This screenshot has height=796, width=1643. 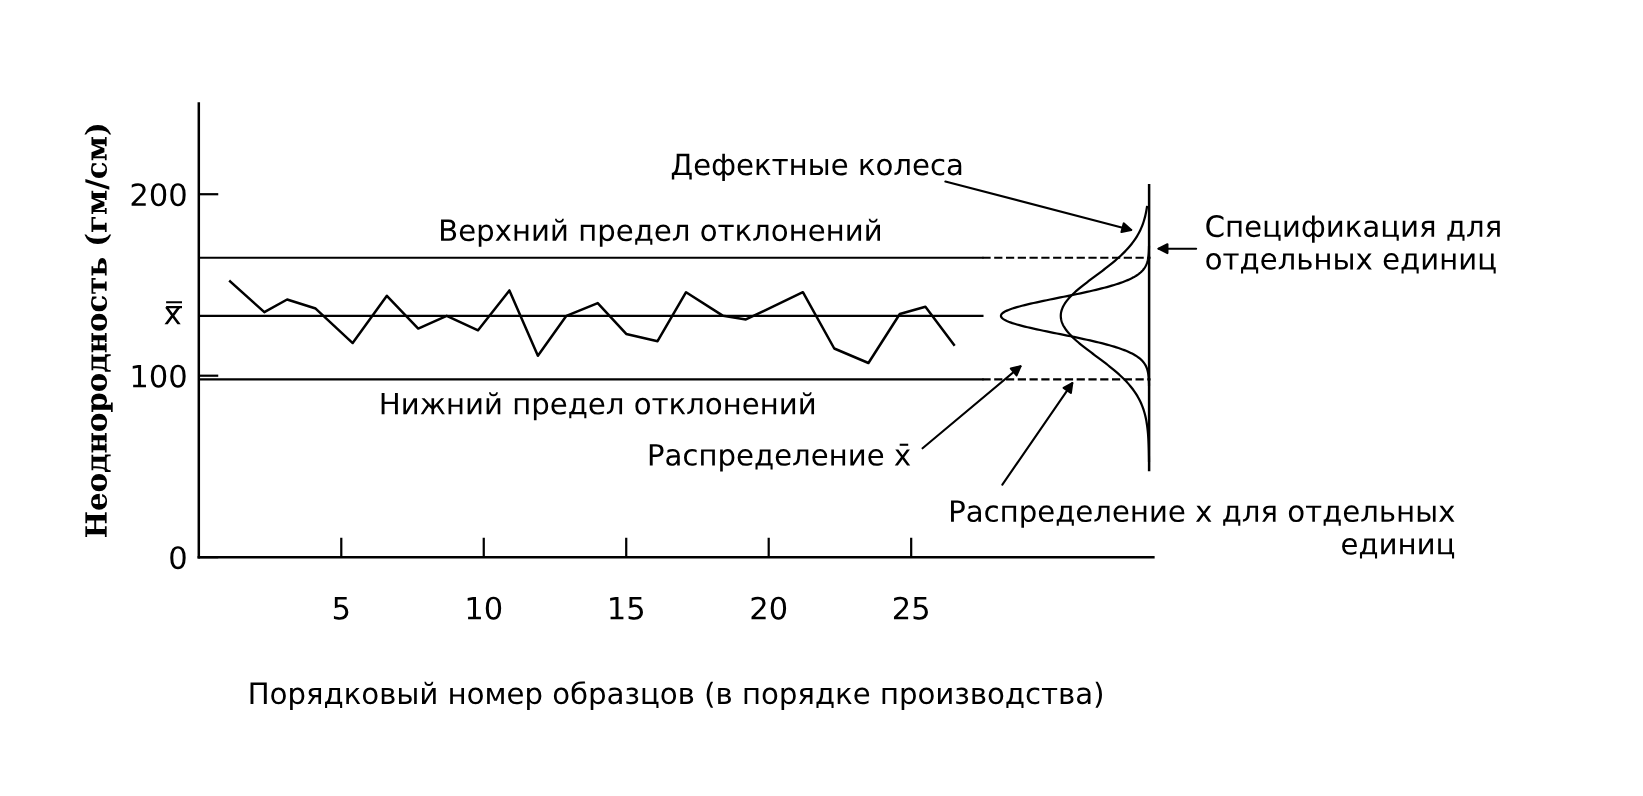 What do you see at coordinates (98, 331) in the screenshot?
I see `y-axis-title: Неоднородность (гм/см)` at bounding box center [98, 331].